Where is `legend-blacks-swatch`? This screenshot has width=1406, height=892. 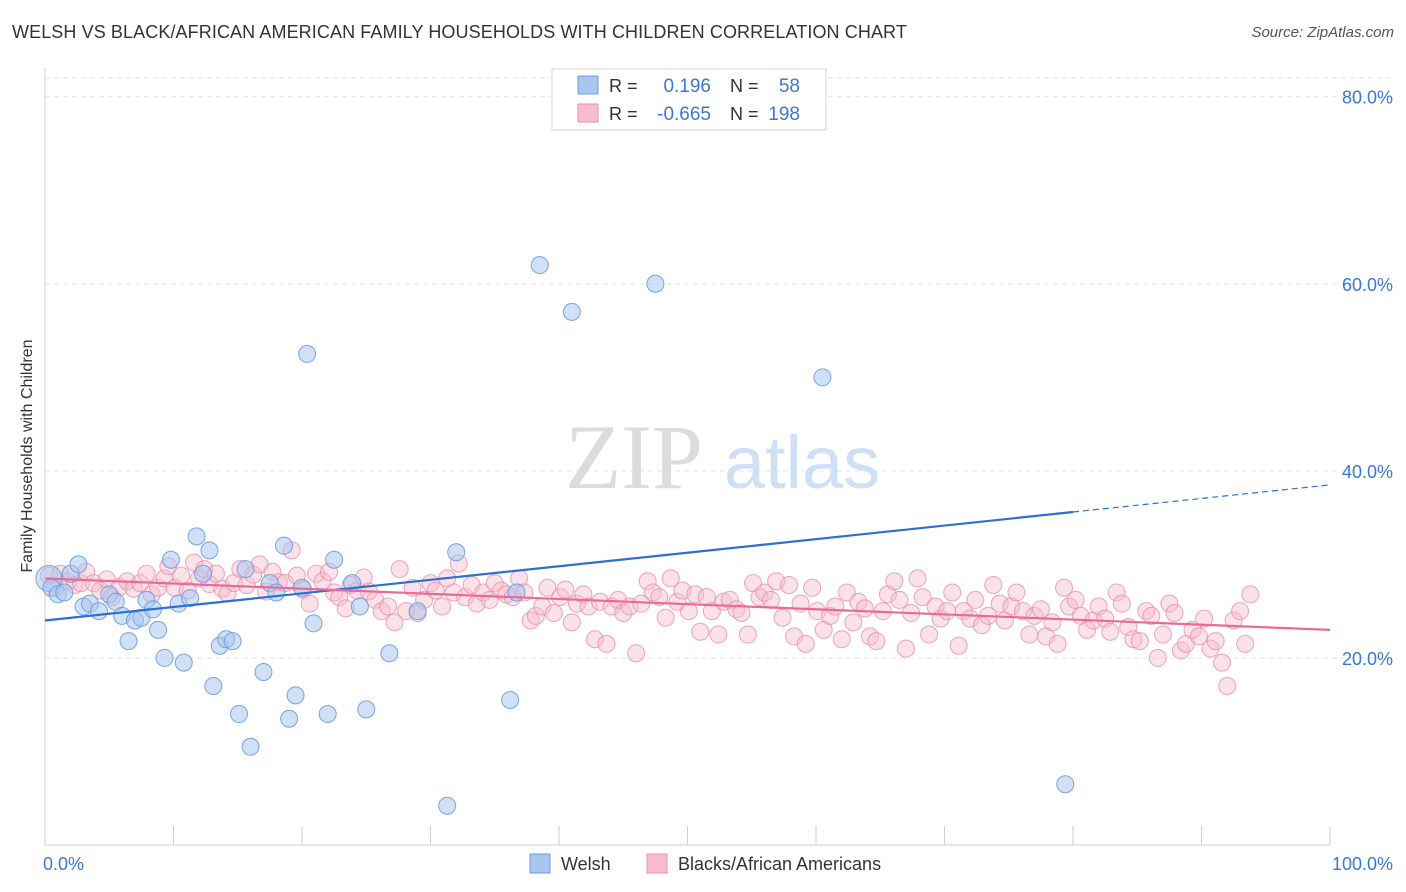 legend-blacks-swatch is located at coordinates (588, 113).